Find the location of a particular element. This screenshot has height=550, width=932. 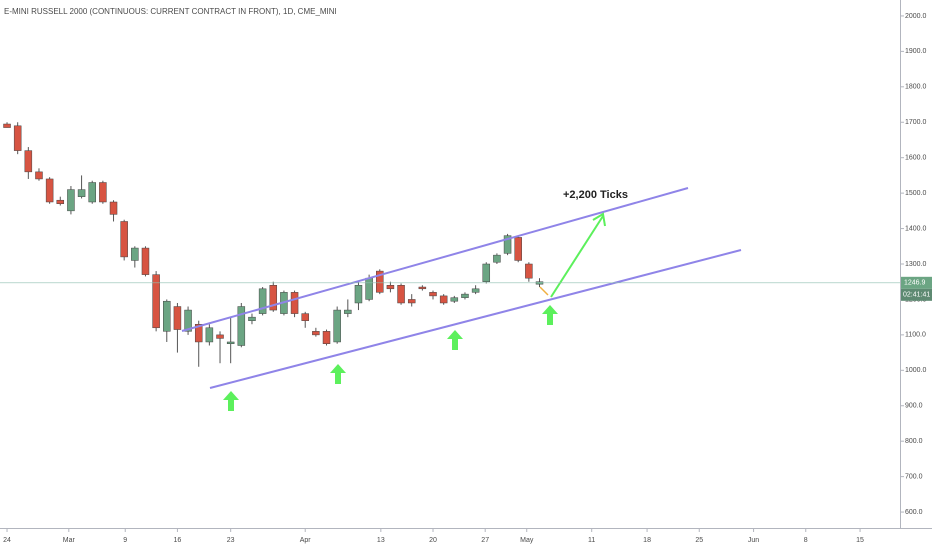

y-tick-label: 1400.0 is located at coordinates (916, 228).